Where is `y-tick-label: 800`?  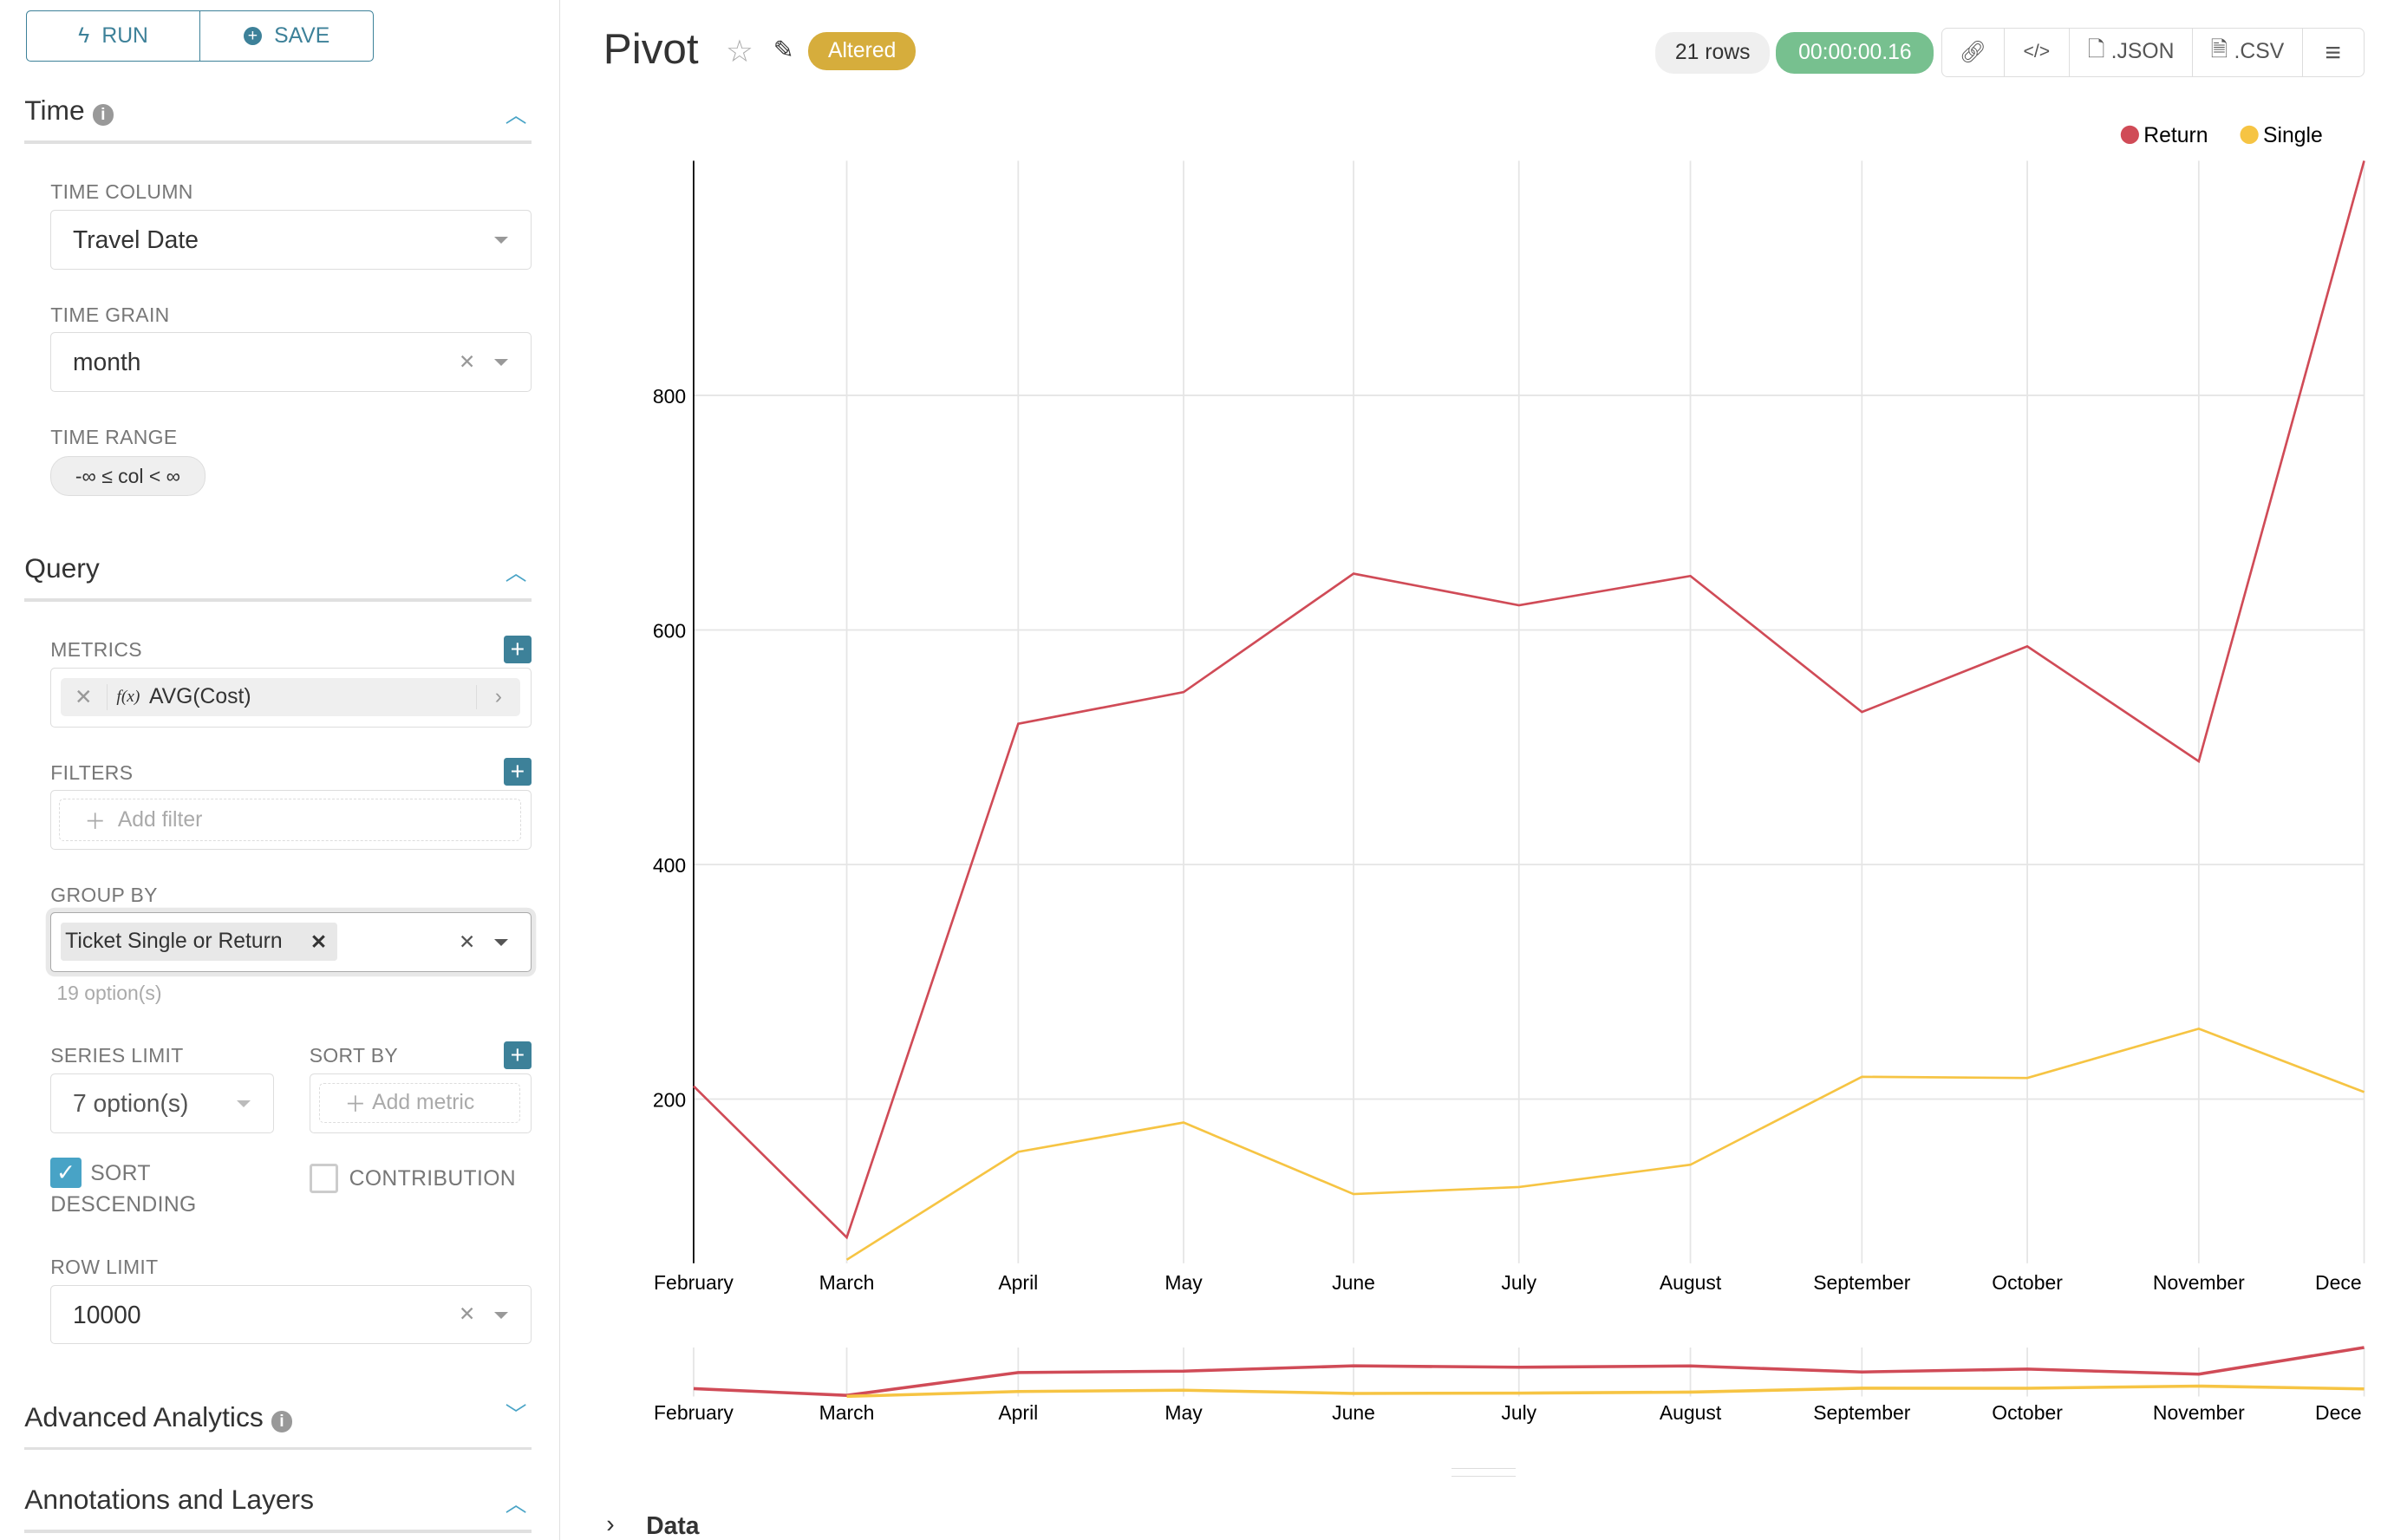 y-tick-label: 800 is located at coordinates (670, 396).